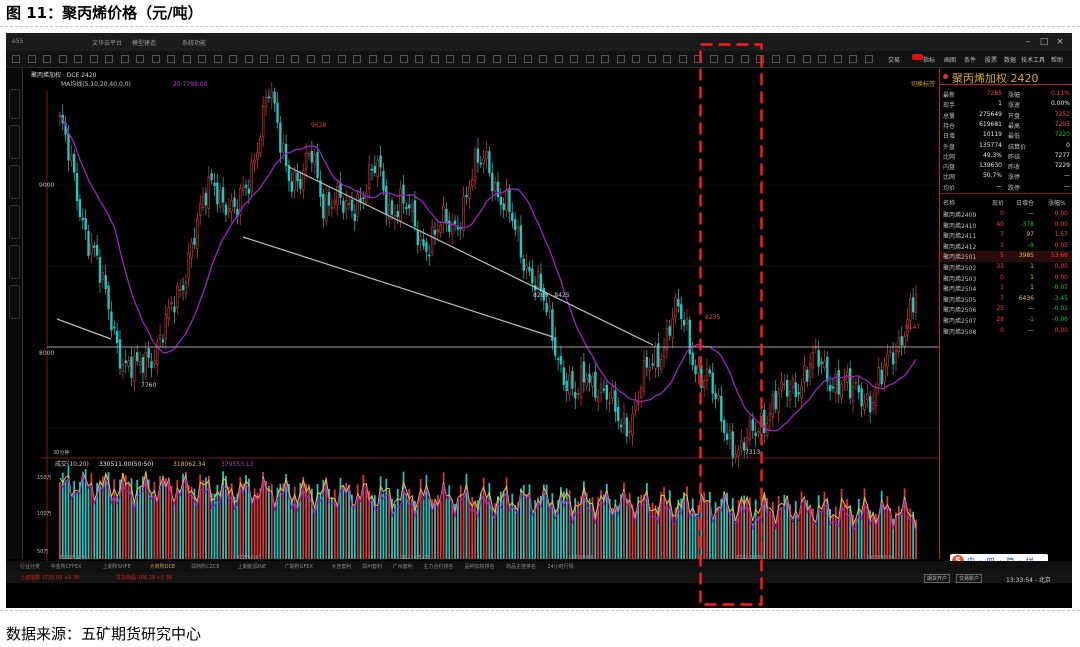 The image size is (1080, 647). Describe the element at coordinates (30, 567) in the screenshot. I see `exchange-tab: 行业分类` at that location.